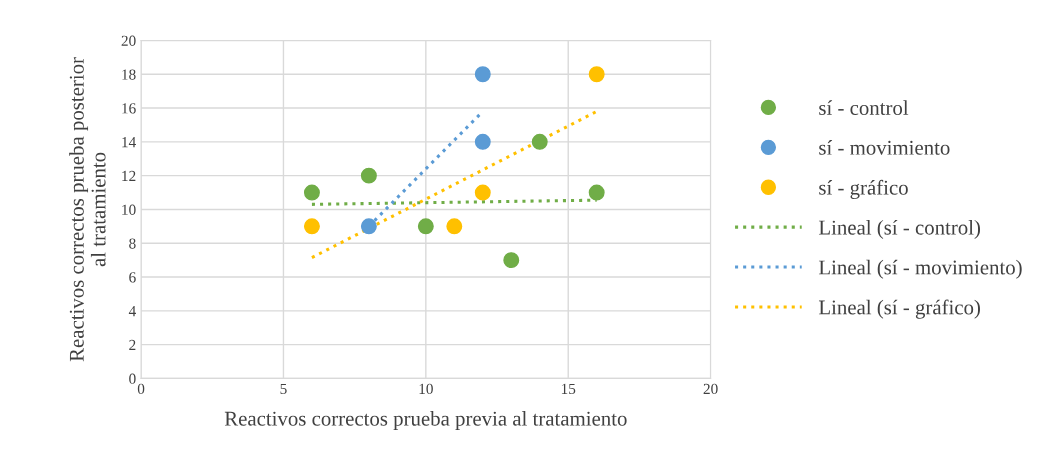  I want to click on x-tick-label: 10, so click(426, 389).